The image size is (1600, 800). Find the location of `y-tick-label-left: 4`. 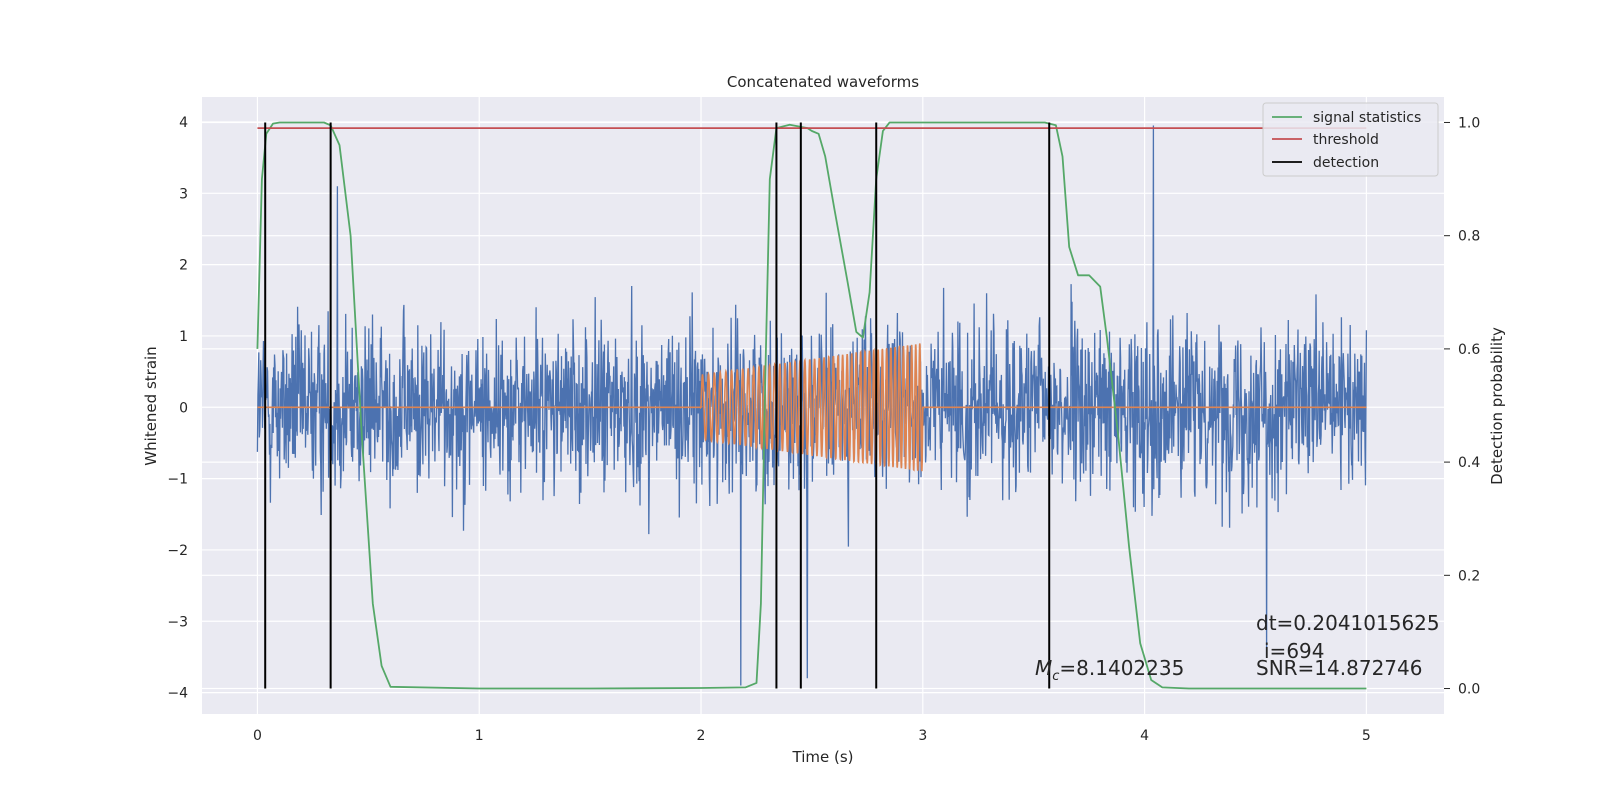

y-tick-label-left: 4 is located at coordinates (183, 123).